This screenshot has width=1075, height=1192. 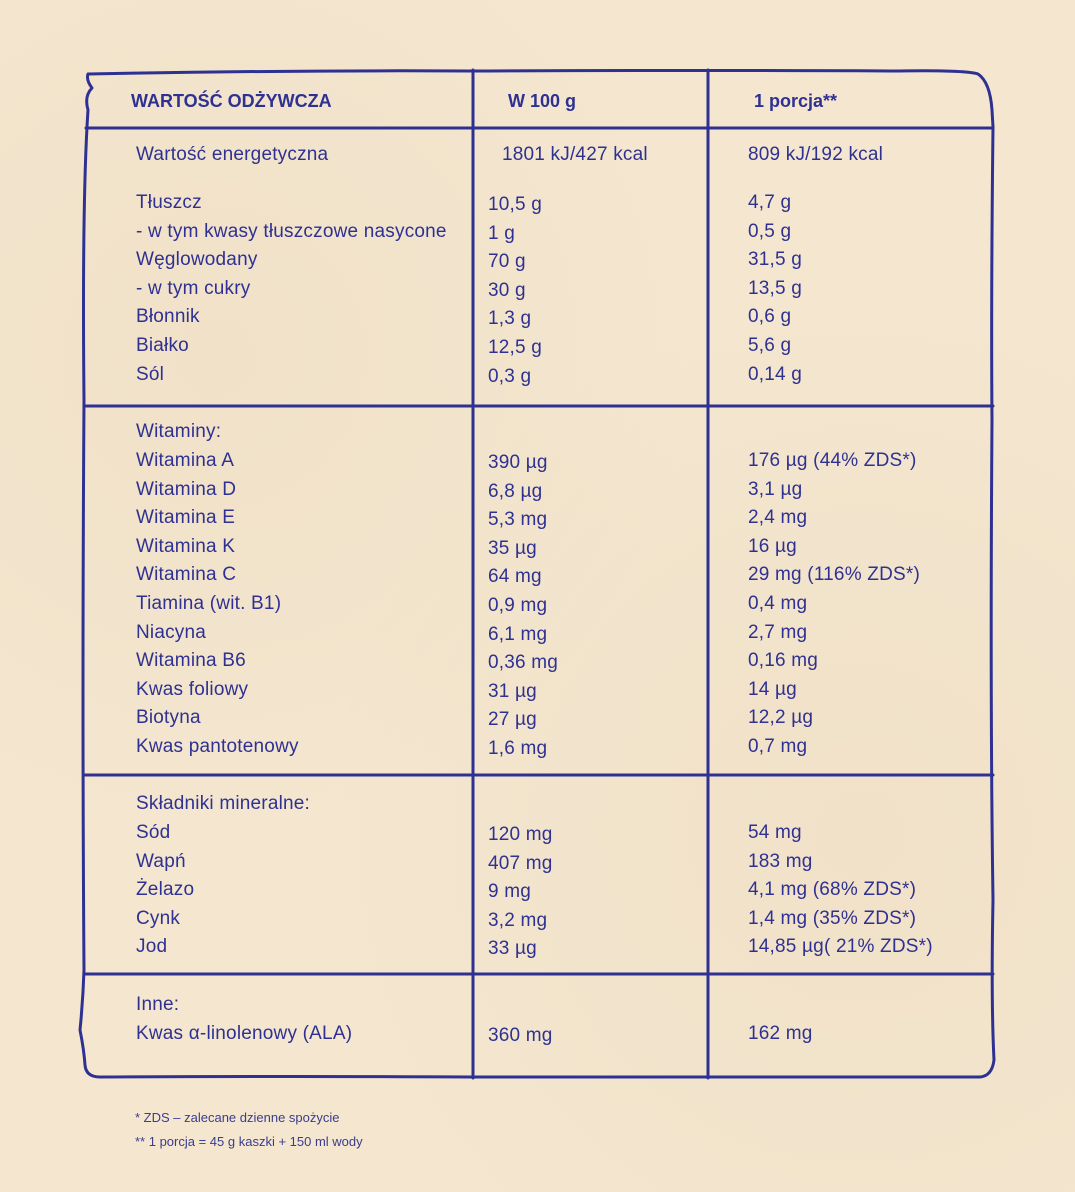 I want to click on row-value-portion: 0,6 g, so click(x=770, y=316).